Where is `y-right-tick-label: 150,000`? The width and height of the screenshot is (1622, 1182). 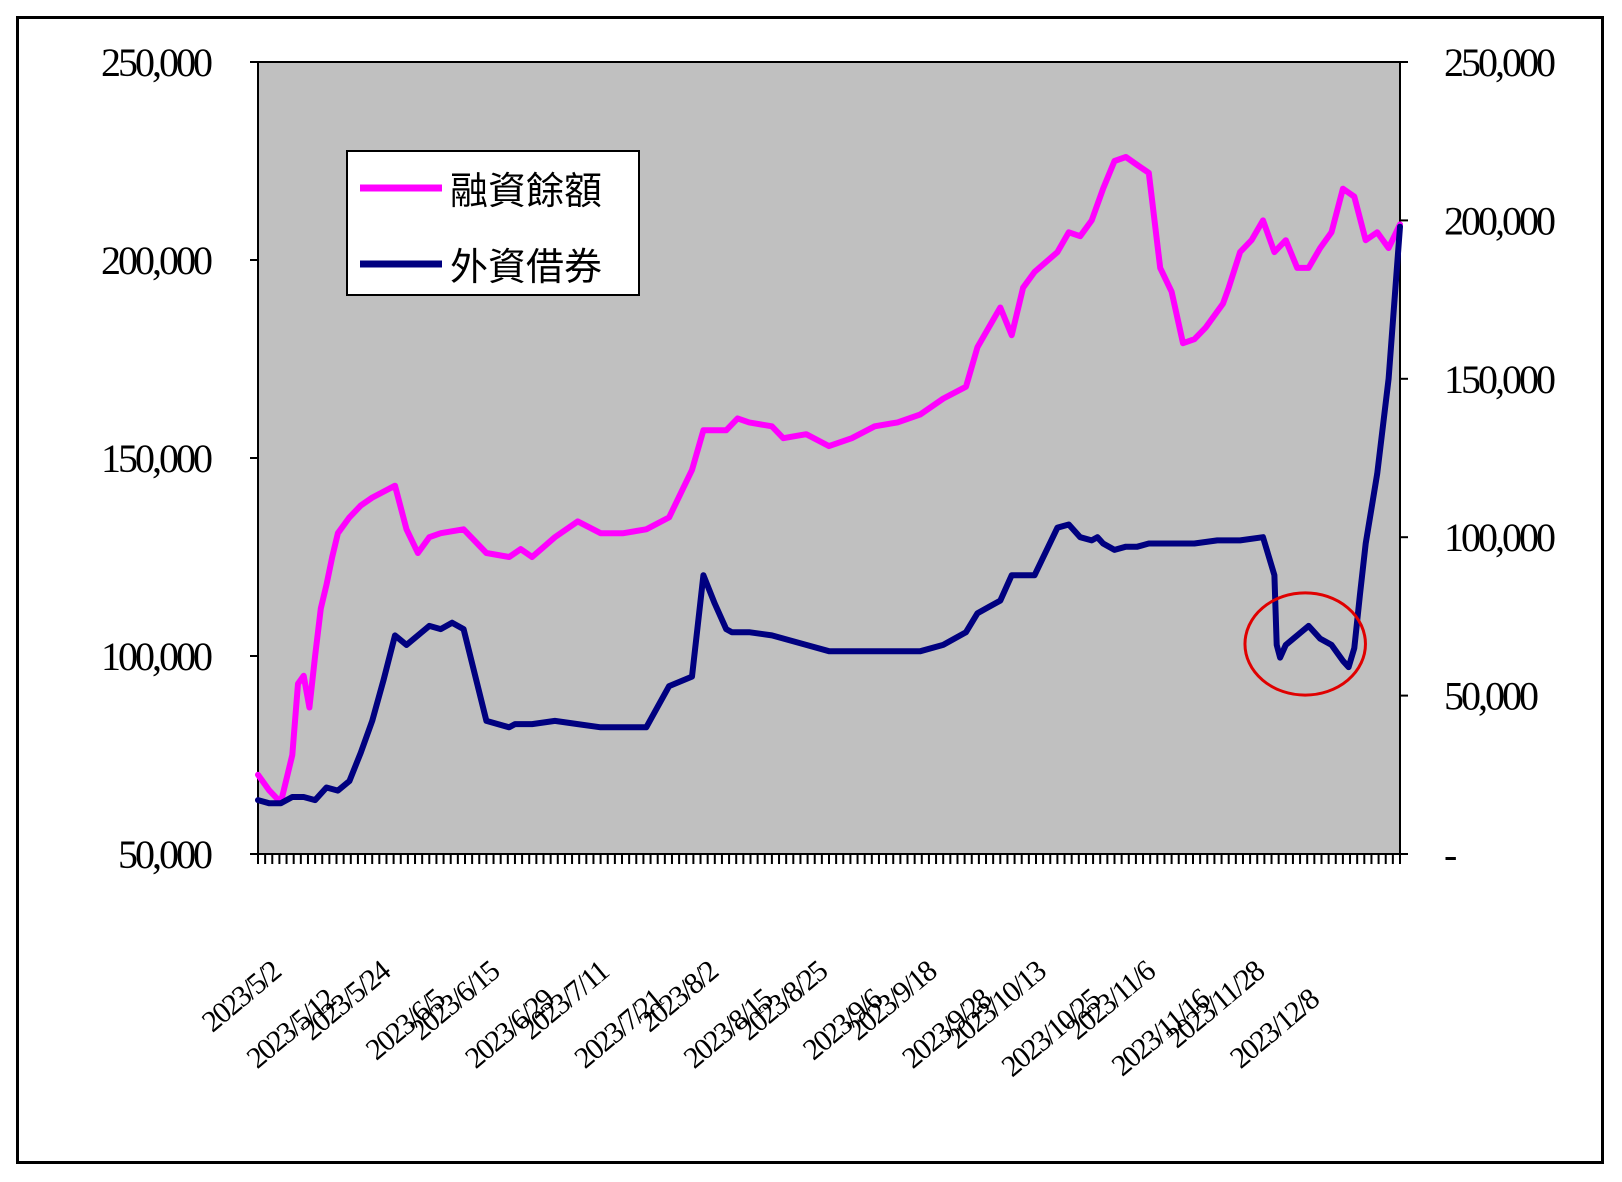 y-right-tick-label: 150,000 is located at coordinates (1499, 379).